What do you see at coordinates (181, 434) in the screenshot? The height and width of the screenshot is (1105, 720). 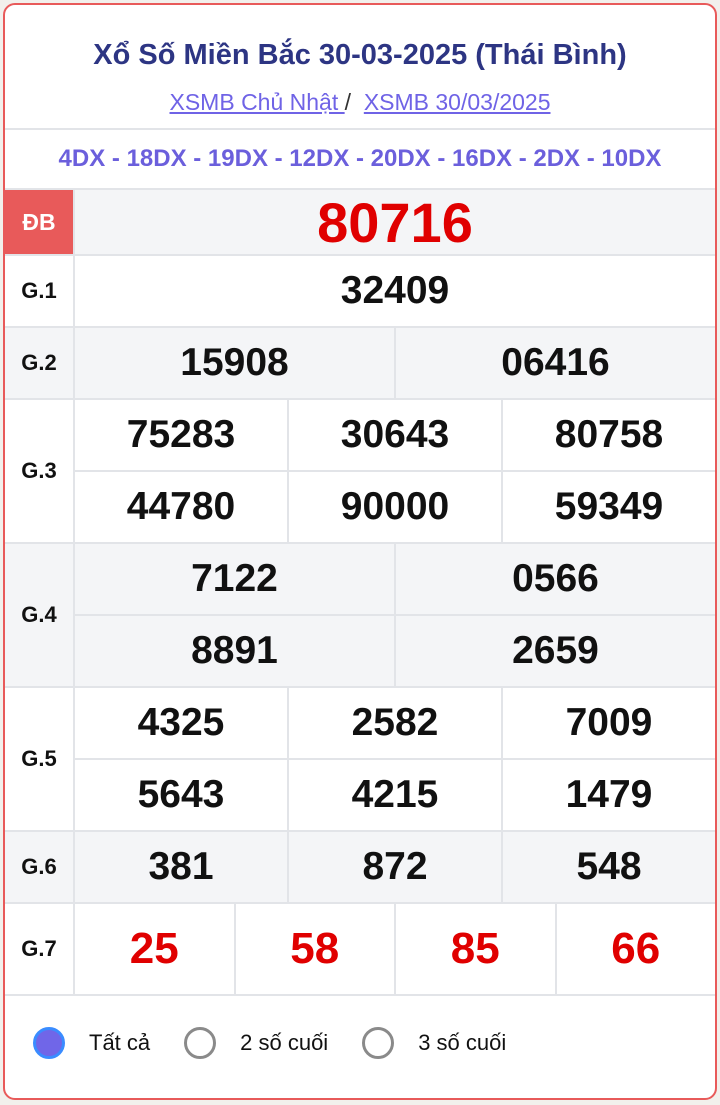 I see `prize-value: 75283` at bounding box center [181, 434].